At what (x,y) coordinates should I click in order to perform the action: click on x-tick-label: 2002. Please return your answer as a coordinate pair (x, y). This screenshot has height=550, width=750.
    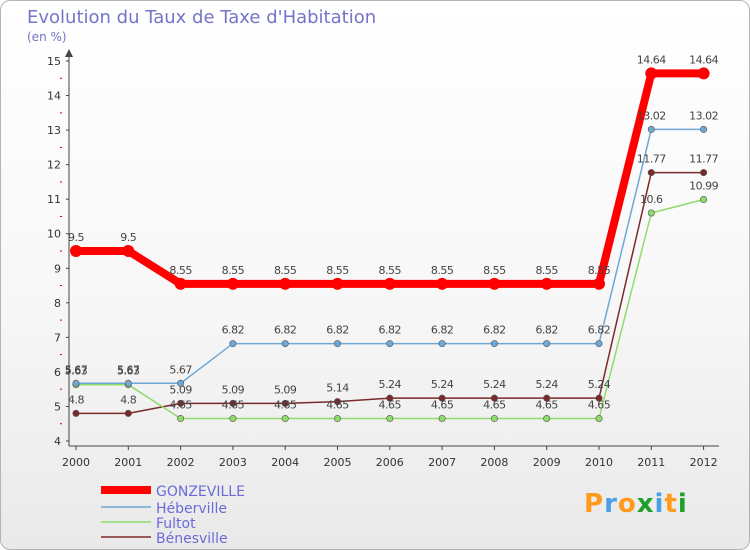
    Looking at the image, I should click on (181, 462).